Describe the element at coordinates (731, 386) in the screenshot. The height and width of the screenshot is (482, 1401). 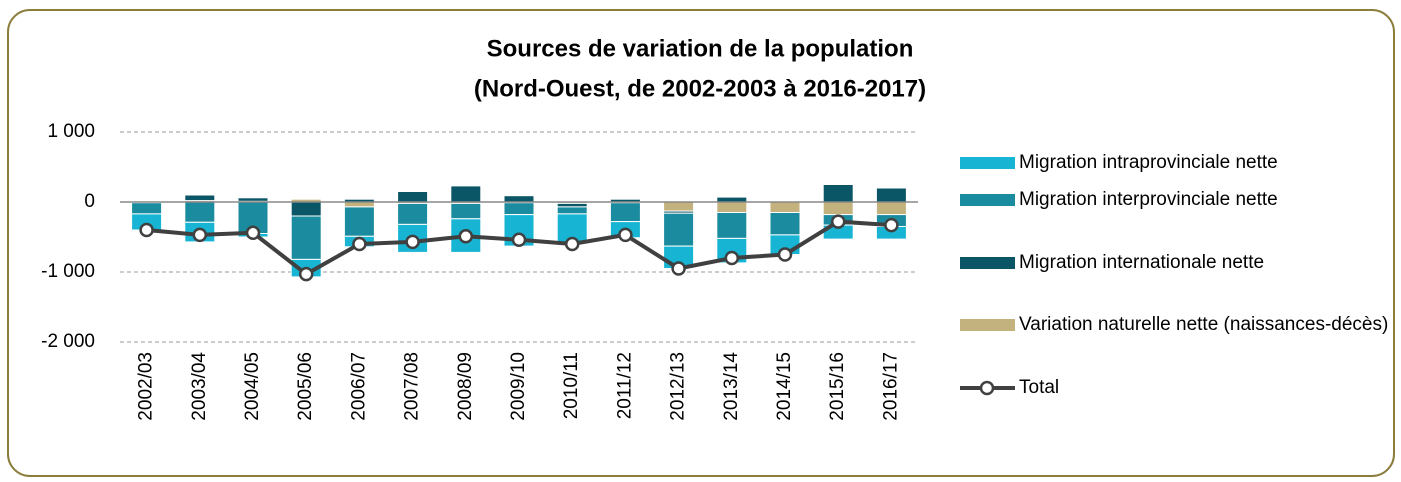
I see `x-tick-label: 2013/14` at that location.